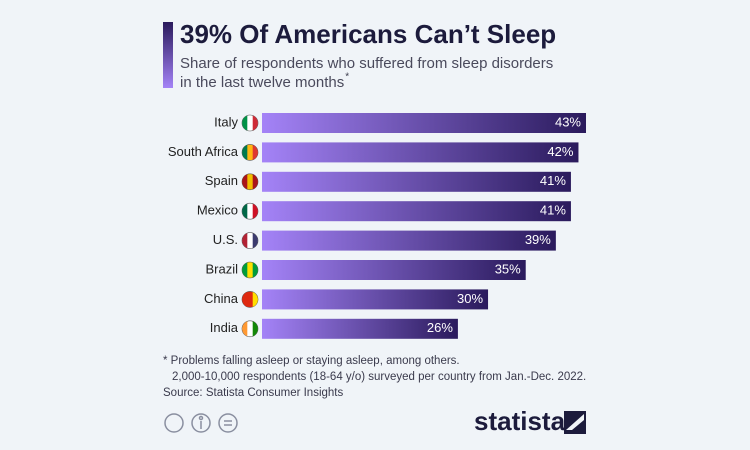  What do you see at coordinates (168, 55) in the screenshot?
I see `accent-bar` at bounding box center [168, 55].